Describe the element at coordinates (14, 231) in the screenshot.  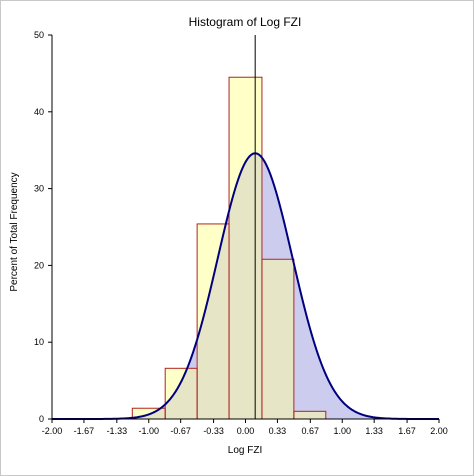
I see `y-axis-label: Percent of Total Frequency` at that location.